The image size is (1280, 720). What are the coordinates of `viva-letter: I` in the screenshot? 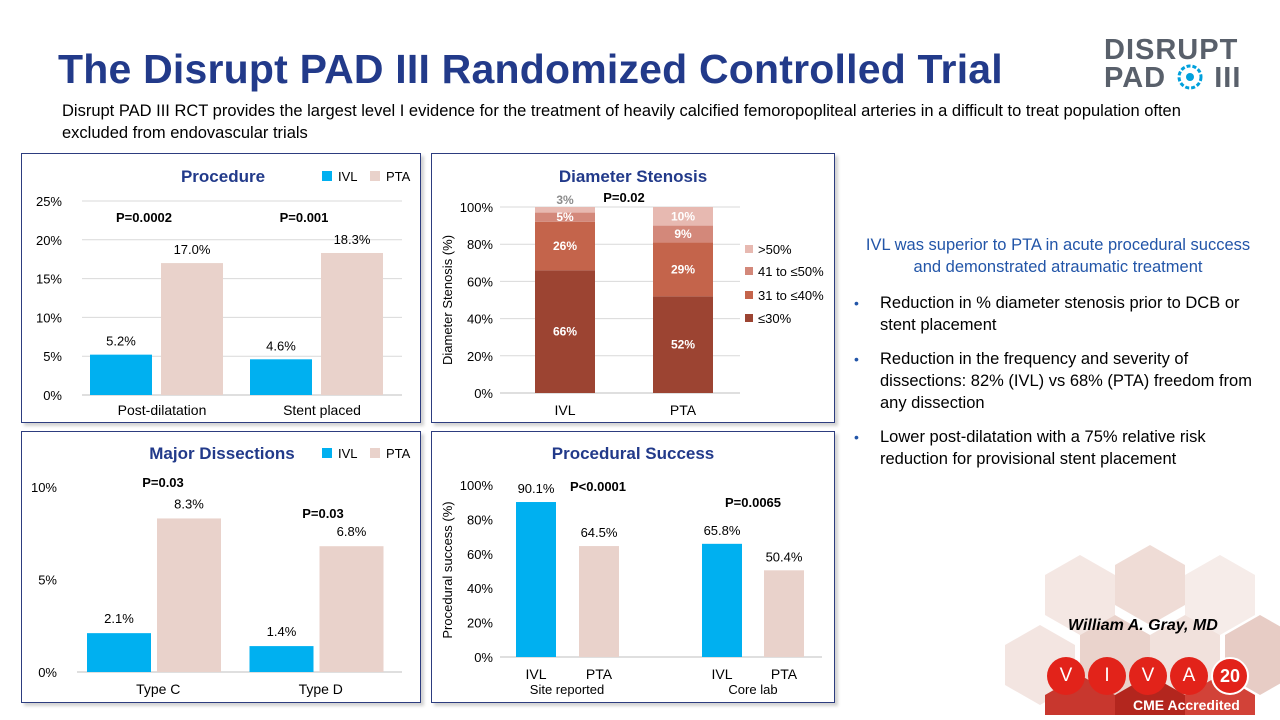 It's located at (1107, 676).